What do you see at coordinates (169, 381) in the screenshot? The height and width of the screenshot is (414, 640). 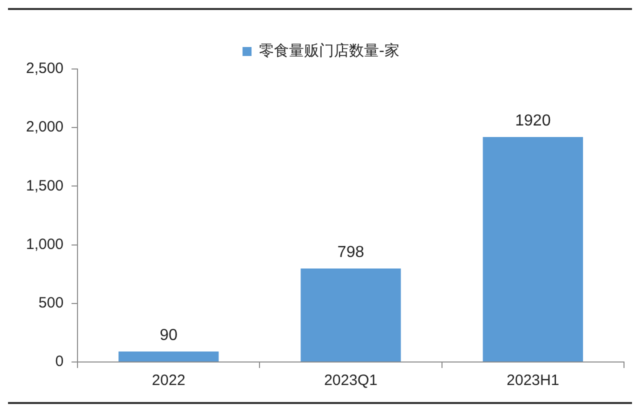 I see `x-tick-label: 2022` at bounding box center [169, 381].